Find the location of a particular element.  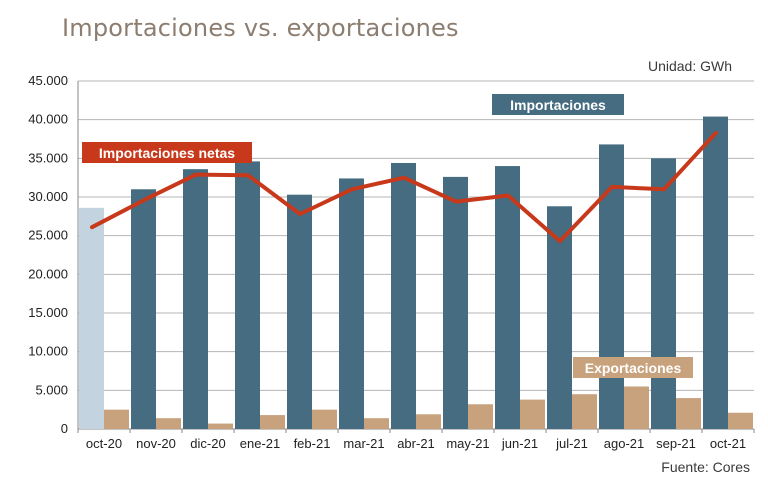

y-tick-label: 5.000 is located at coordinates (51, 389).